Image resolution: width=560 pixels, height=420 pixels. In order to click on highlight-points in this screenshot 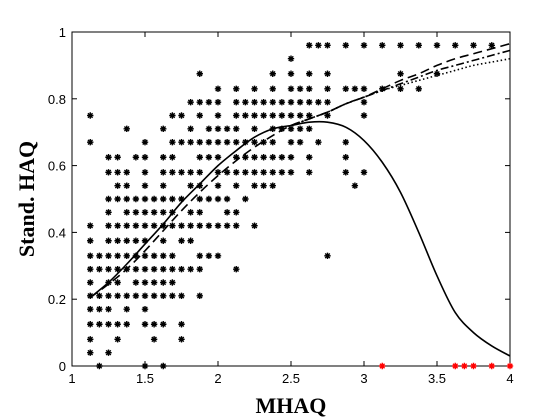, I will do `click(446, 366)`.